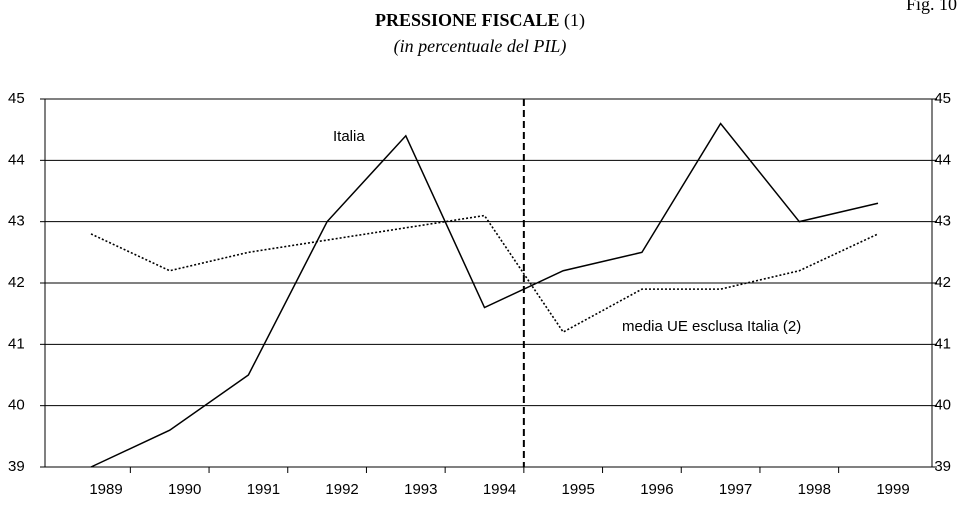 The image size is (959, 506). Describe the element at coordinates (467, 20) in the screenshot. I see `title-text: PRESSIONE FISCALE` at that location.